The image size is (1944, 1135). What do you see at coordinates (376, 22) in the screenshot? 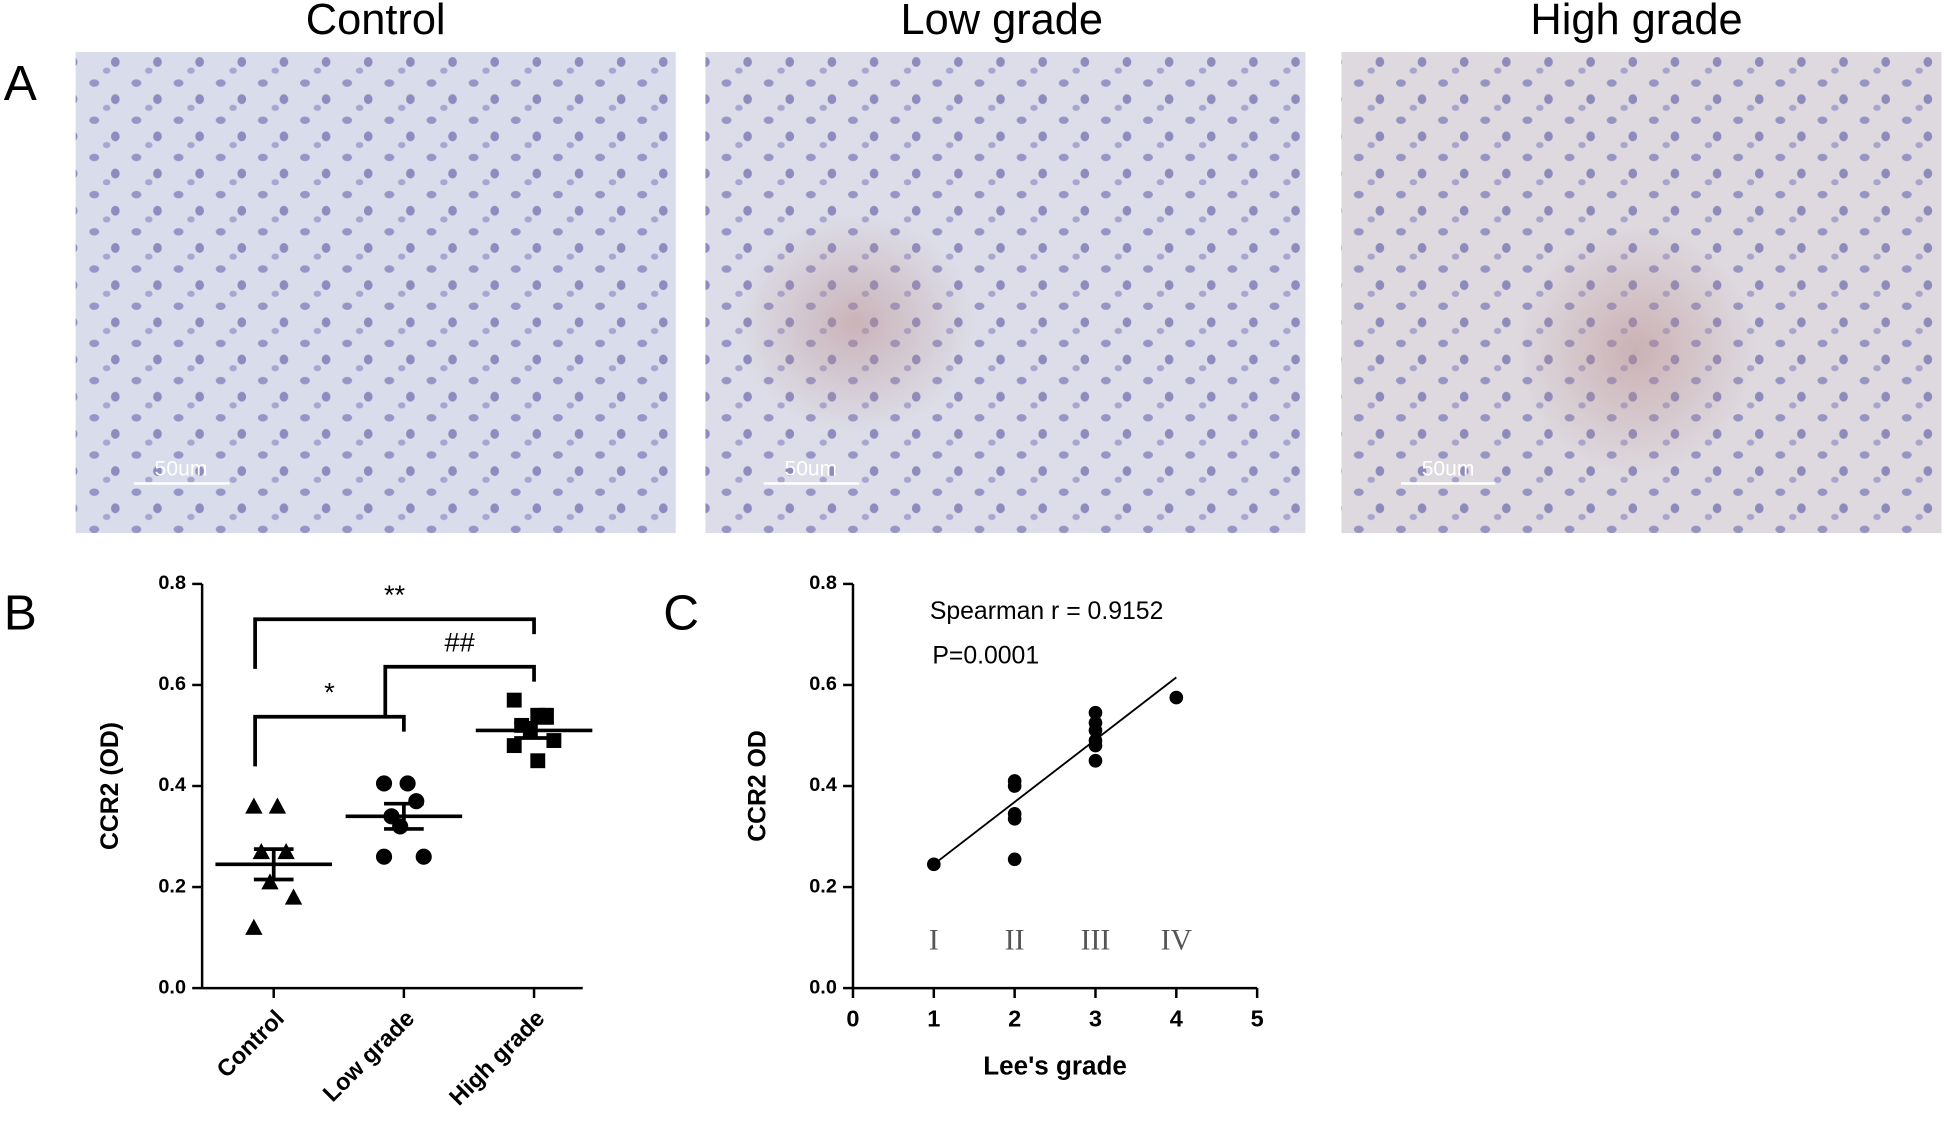
I see `image-title: Control` at bounding box center [376, 22].